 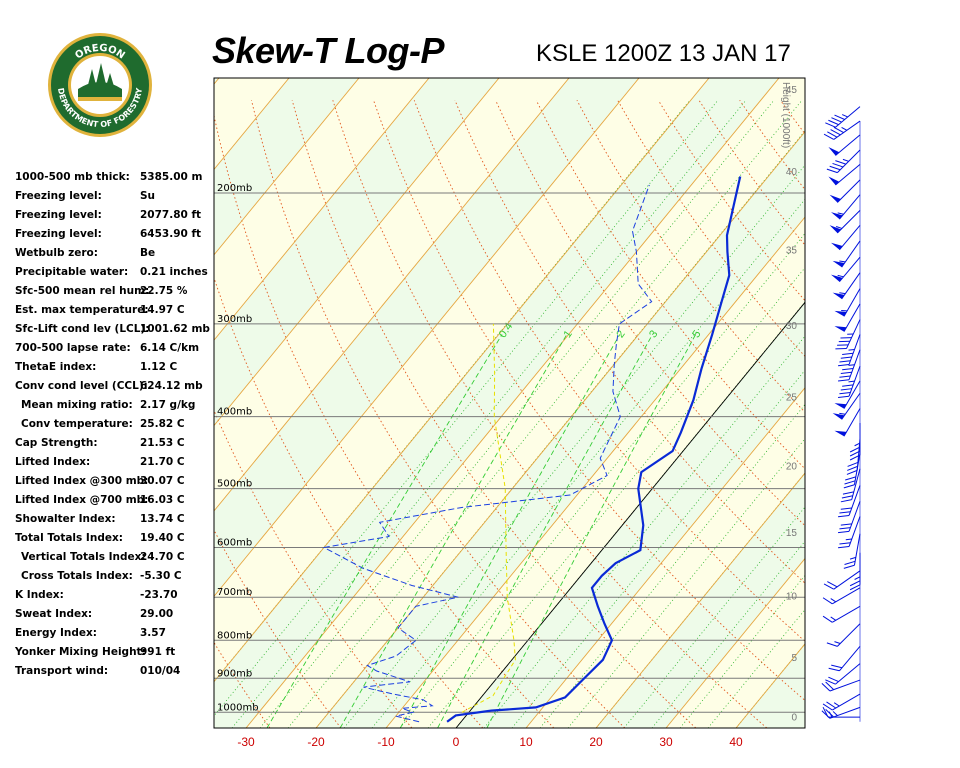 What do you see at coordinates (792, 326) in the screenshot?
I see `height-tick-label: 30` at bounding box center [792, 326].